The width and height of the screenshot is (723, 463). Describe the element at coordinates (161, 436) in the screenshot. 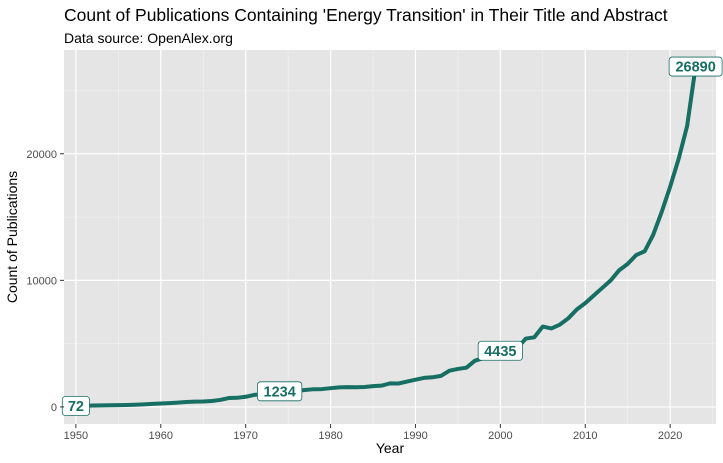

I see `x-tick-label: 1960` at that location.